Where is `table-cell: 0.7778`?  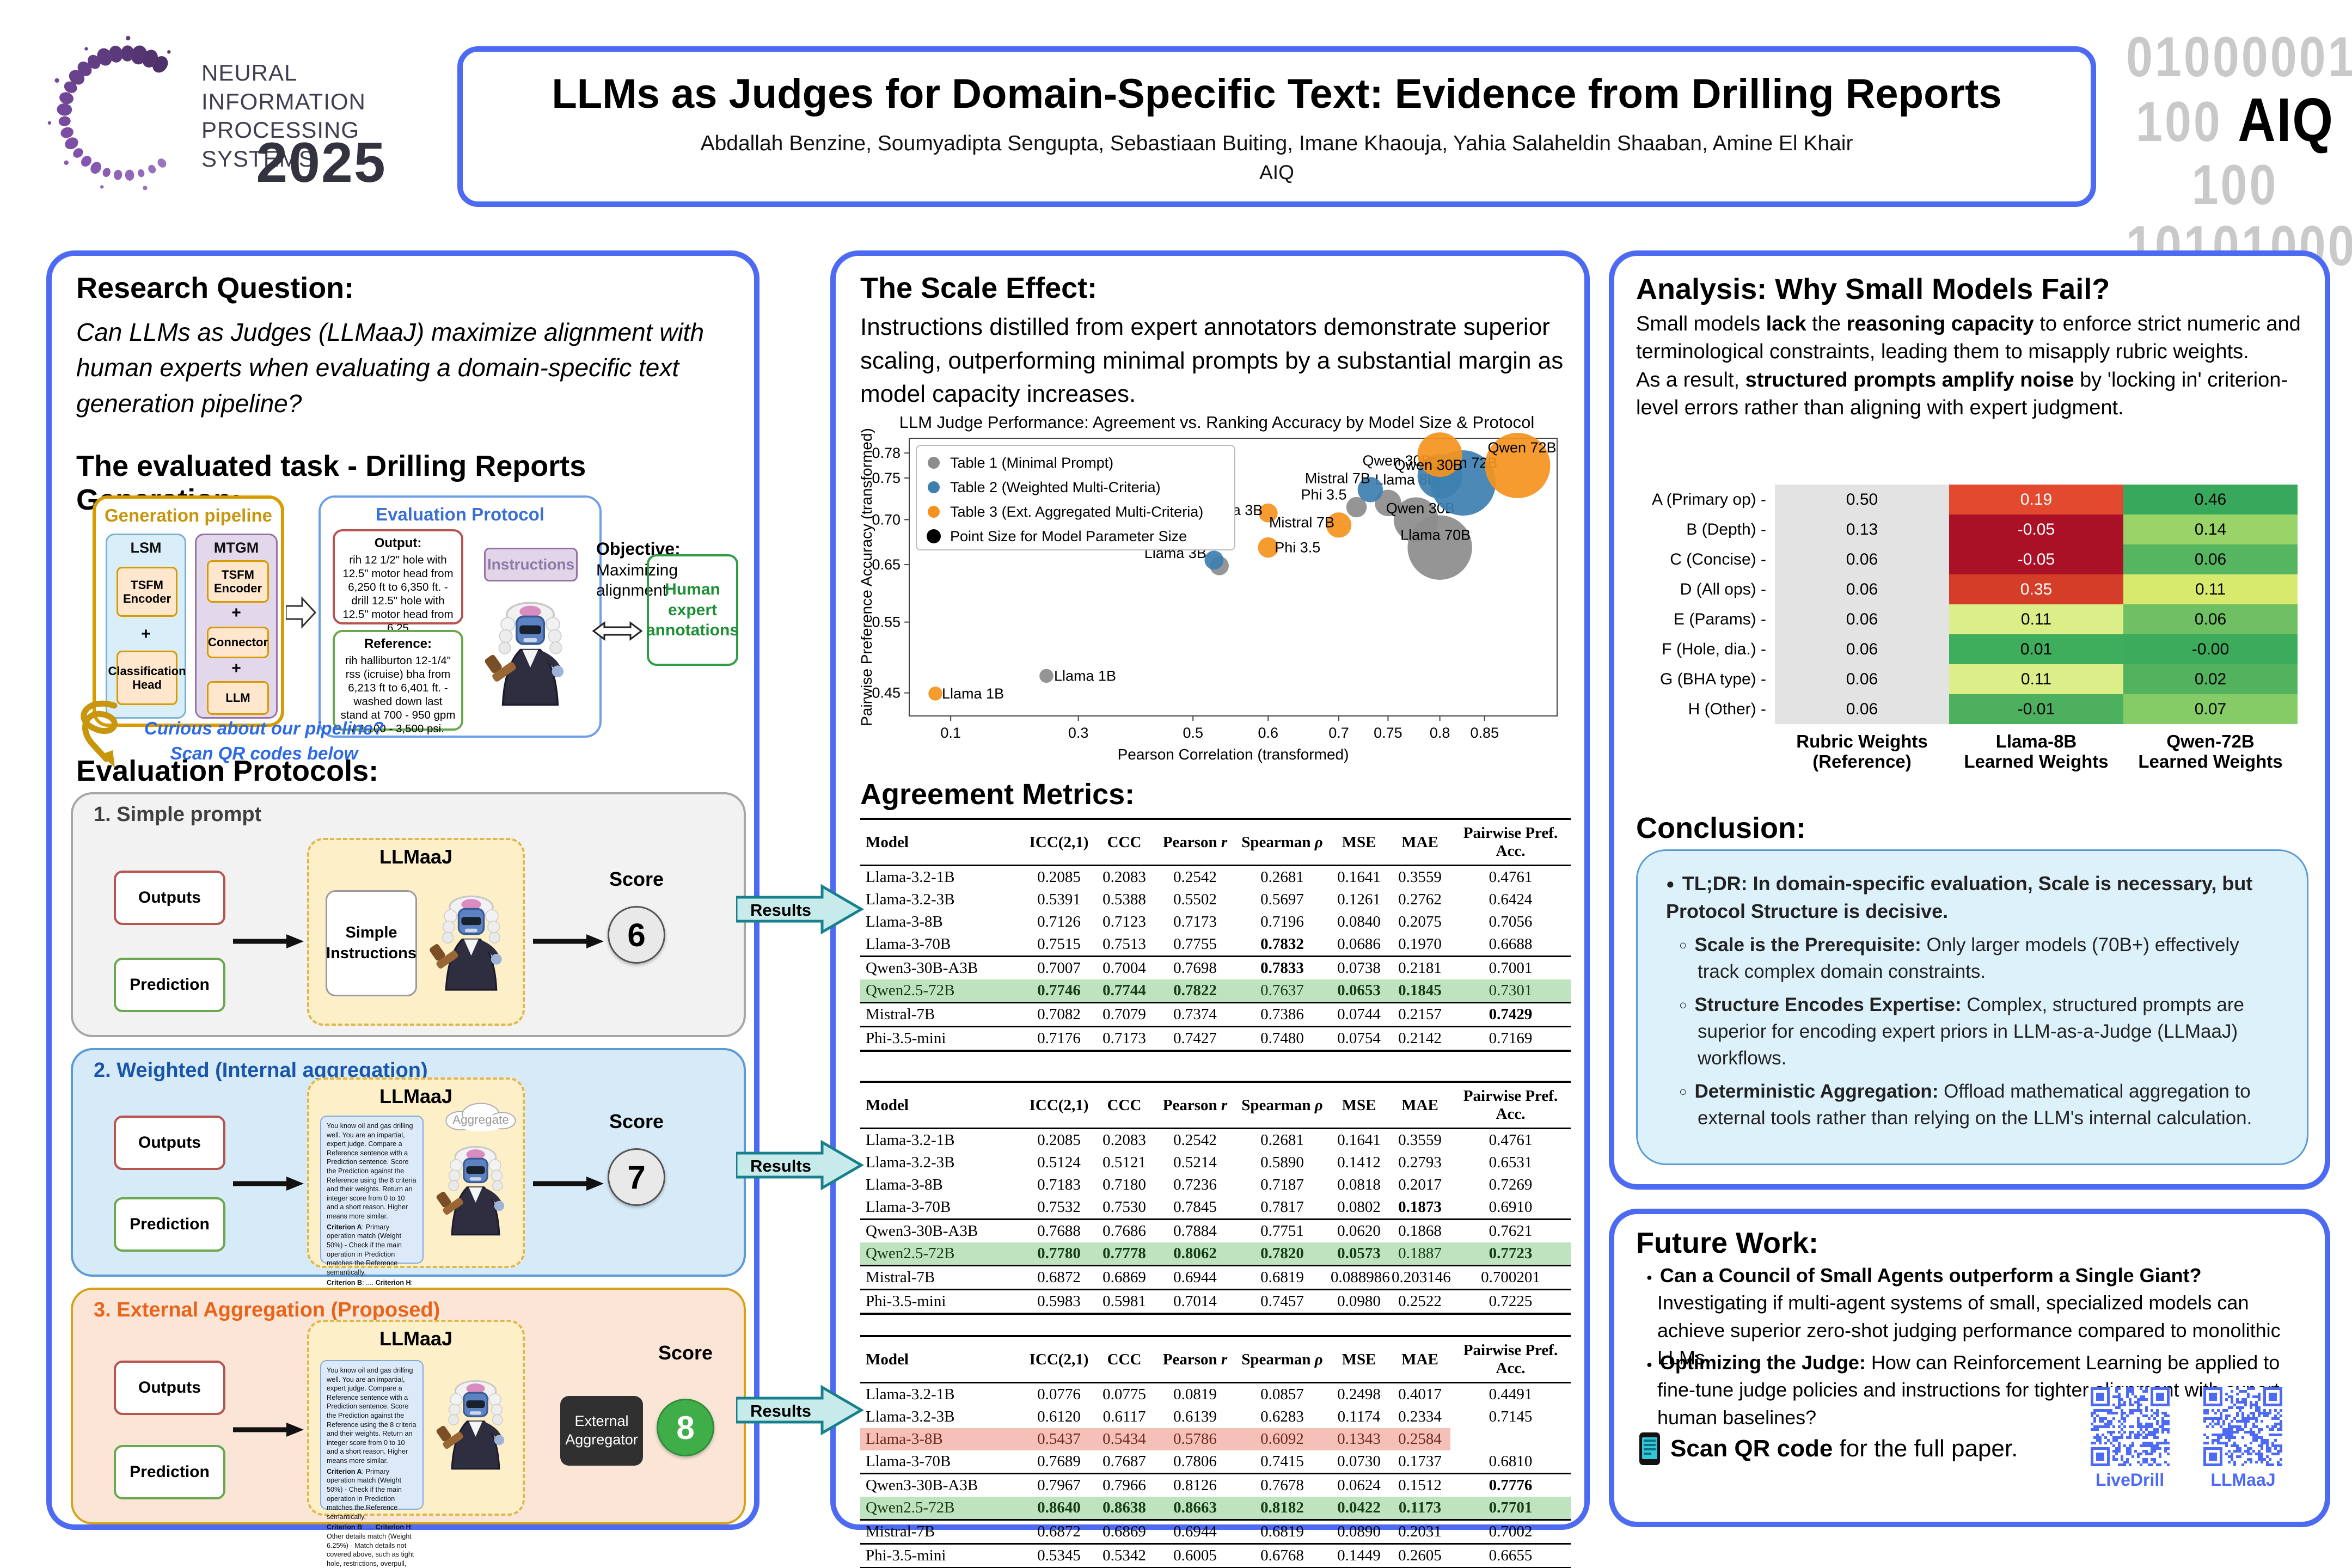 table-cell: 0.7778 is located at coordinates (1124, 1254).